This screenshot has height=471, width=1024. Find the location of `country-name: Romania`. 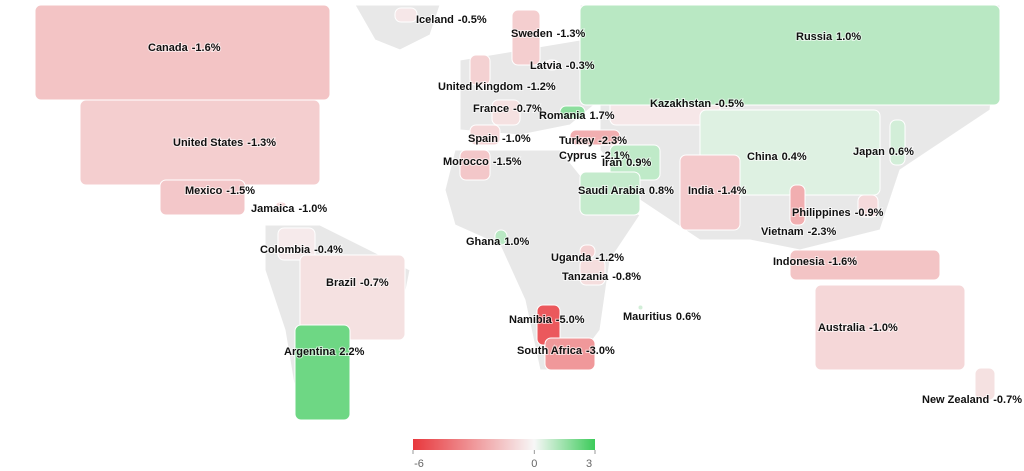

country-name: Romania is located at coordinates (562, 116).